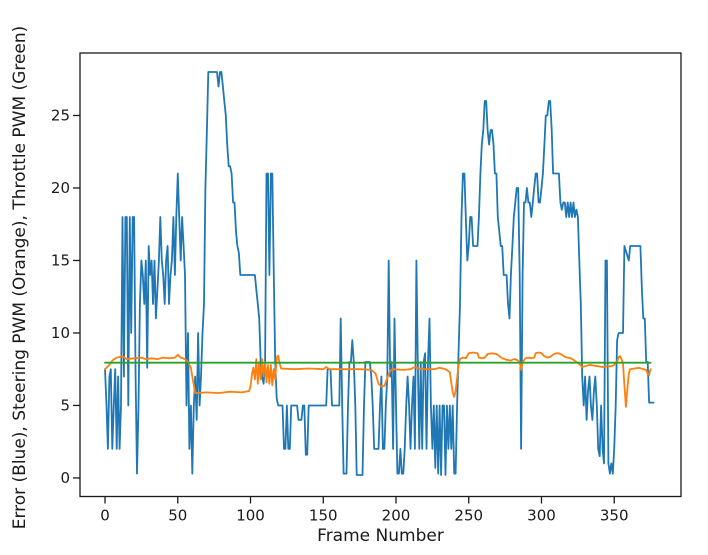 The width and height of the screenshot is (708, 555). What do you see at coordinates (614, 516) in the screenshot?
I see `x-tick-label: 350` at bounding box center [614, 516].